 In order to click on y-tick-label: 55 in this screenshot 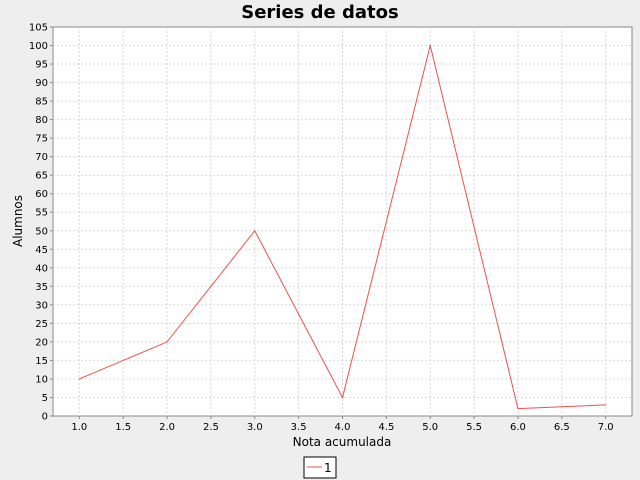, I will do `click(41, 213)`.